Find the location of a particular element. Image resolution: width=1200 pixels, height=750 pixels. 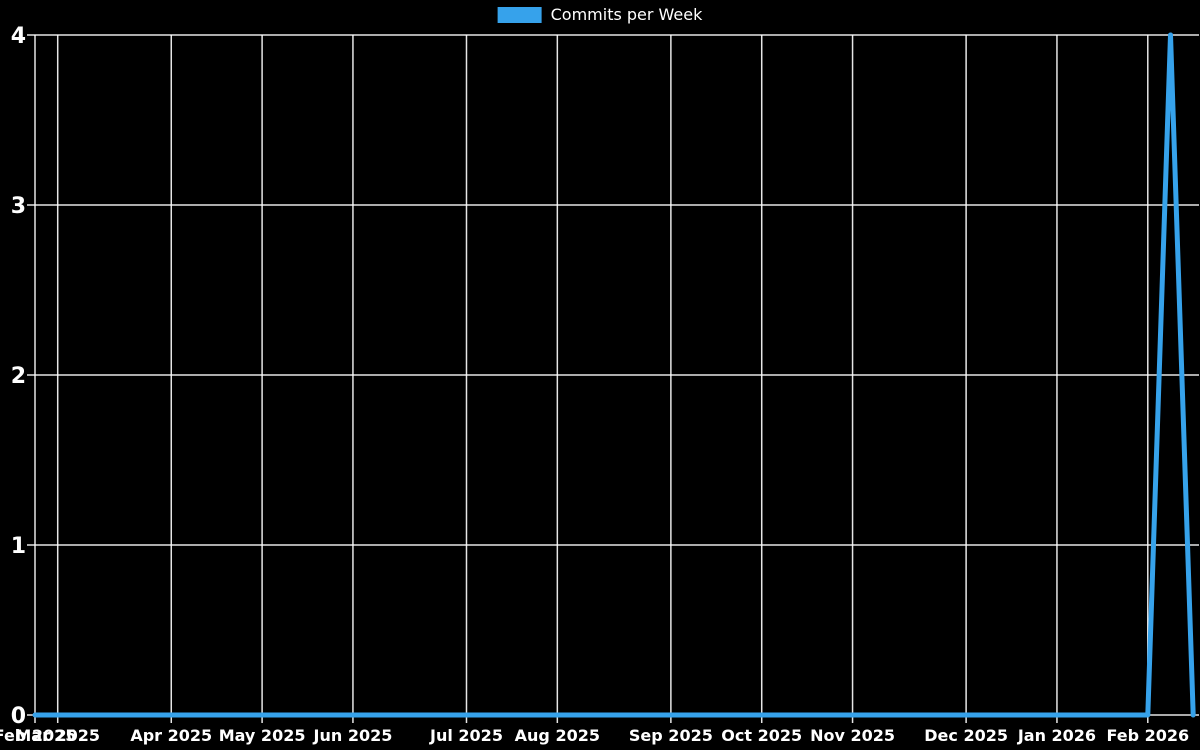

x-axis-tick-label: Feb 2025 is located at coordinates (38, 735).